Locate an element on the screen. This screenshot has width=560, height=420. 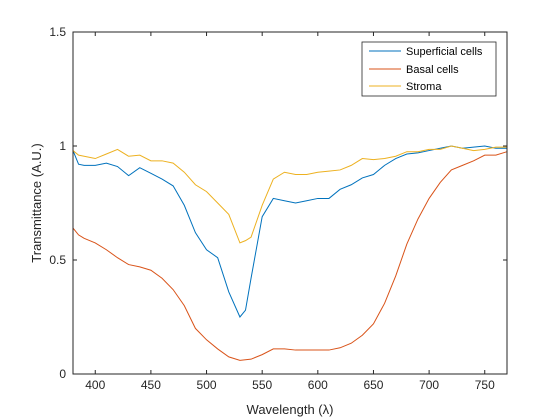
y-axis-label: Transmittance (A.U.) is located at coordinates (36, 202).